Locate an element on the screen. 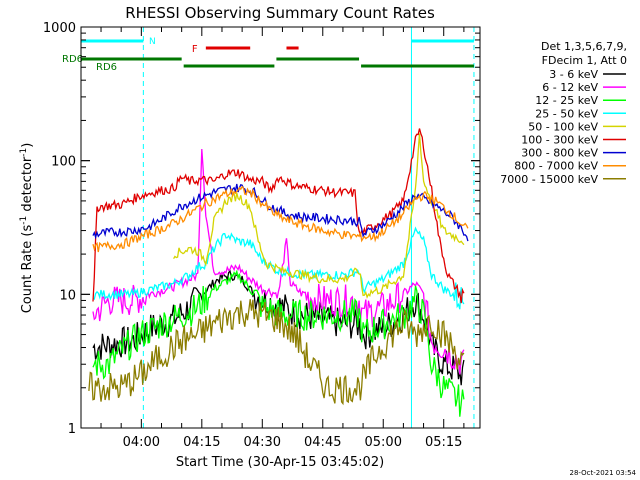  legend-header-line1: Det 1,3,5,6,7,9, is located at coordinates (584, 46).